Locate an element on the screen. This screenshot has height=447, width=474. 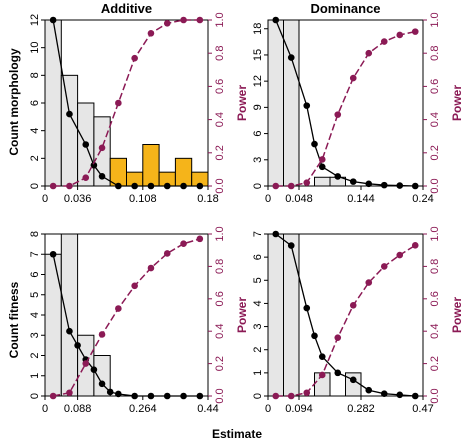
x-tick-label: 0.088 is located at coordinates (78, 409).